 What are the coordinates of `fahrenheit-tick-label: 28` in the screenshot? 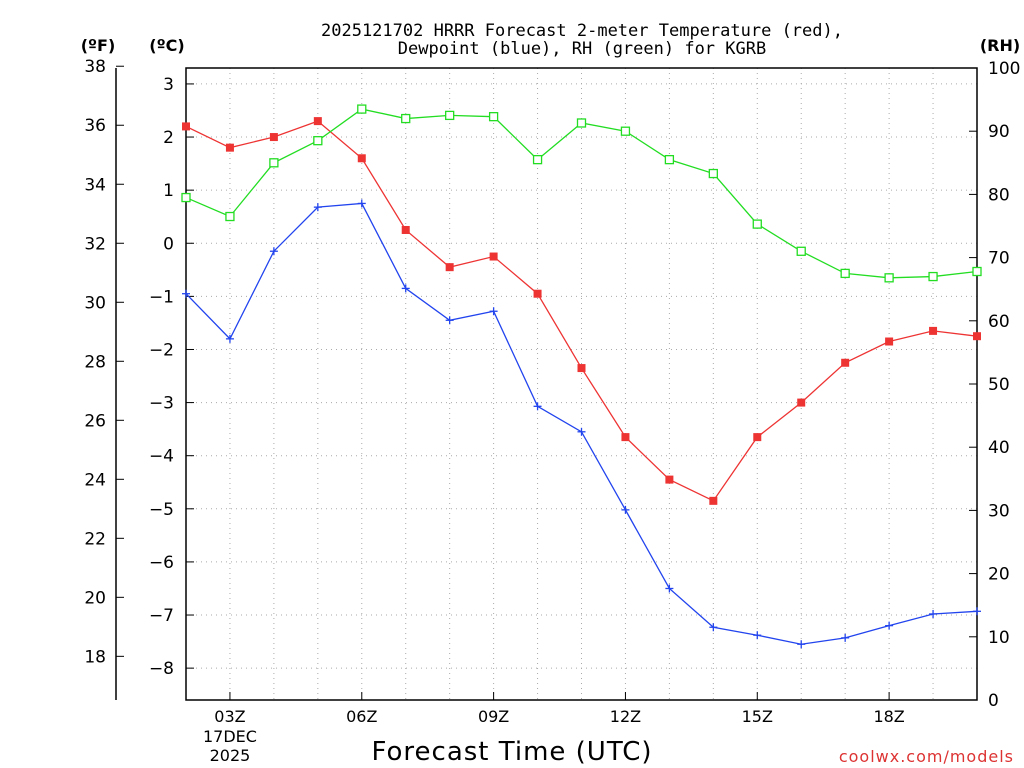 It's located at (95, 362).